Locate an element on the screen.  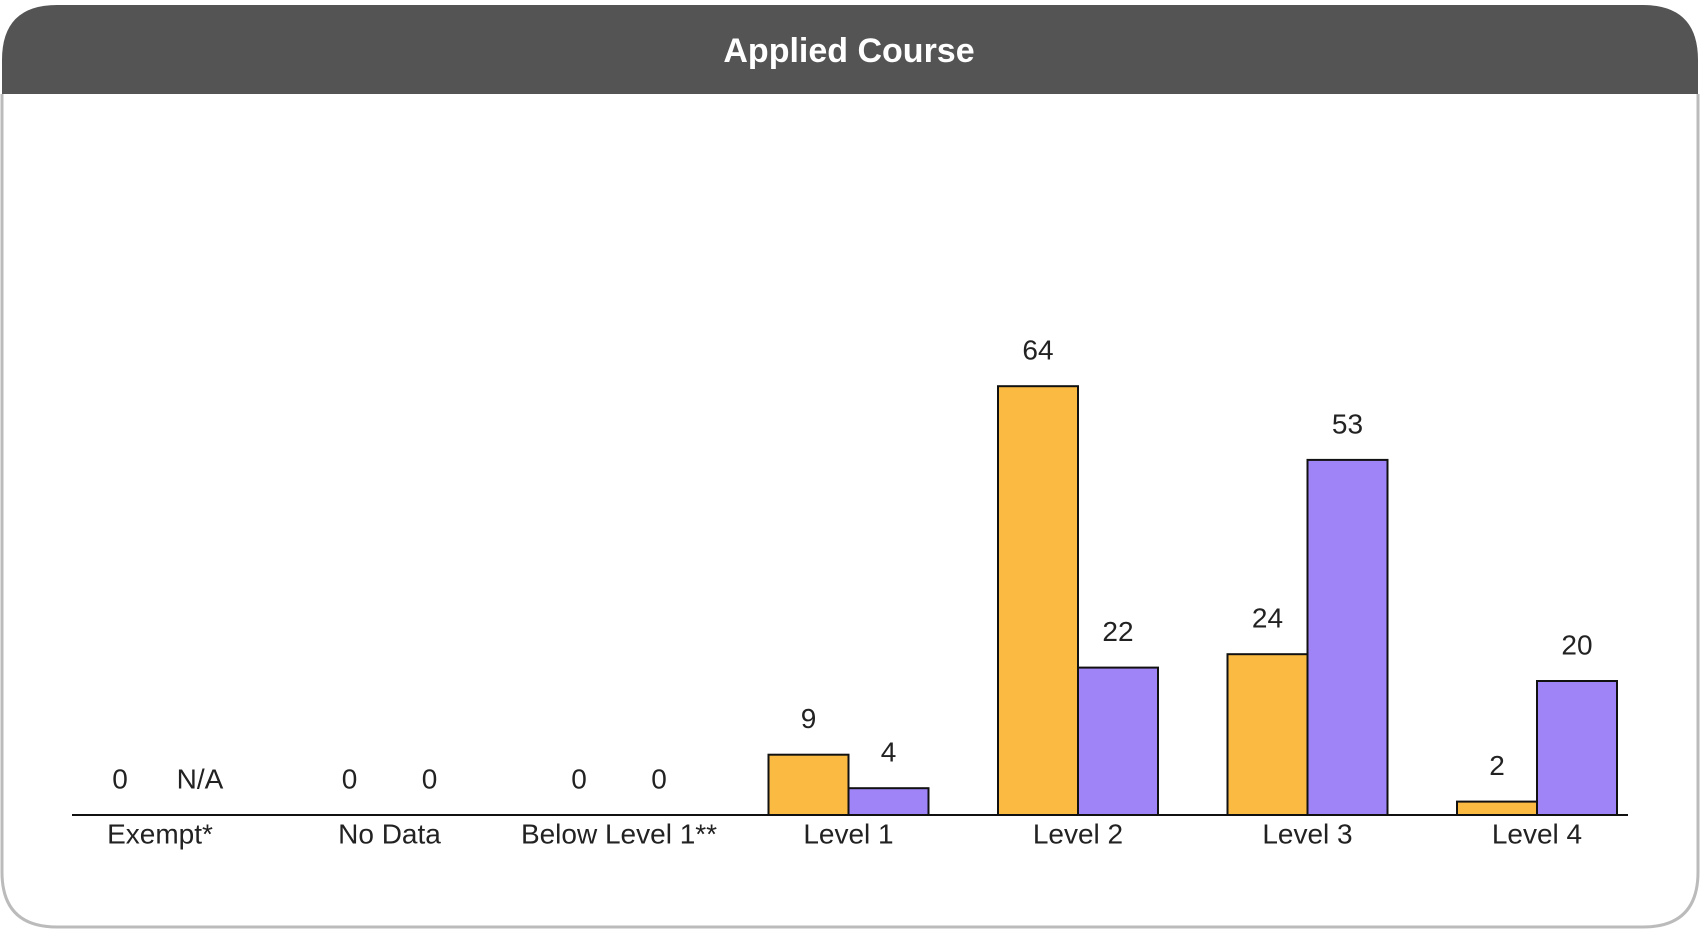
value-label: 24 is located at coordinates (1267, 618).